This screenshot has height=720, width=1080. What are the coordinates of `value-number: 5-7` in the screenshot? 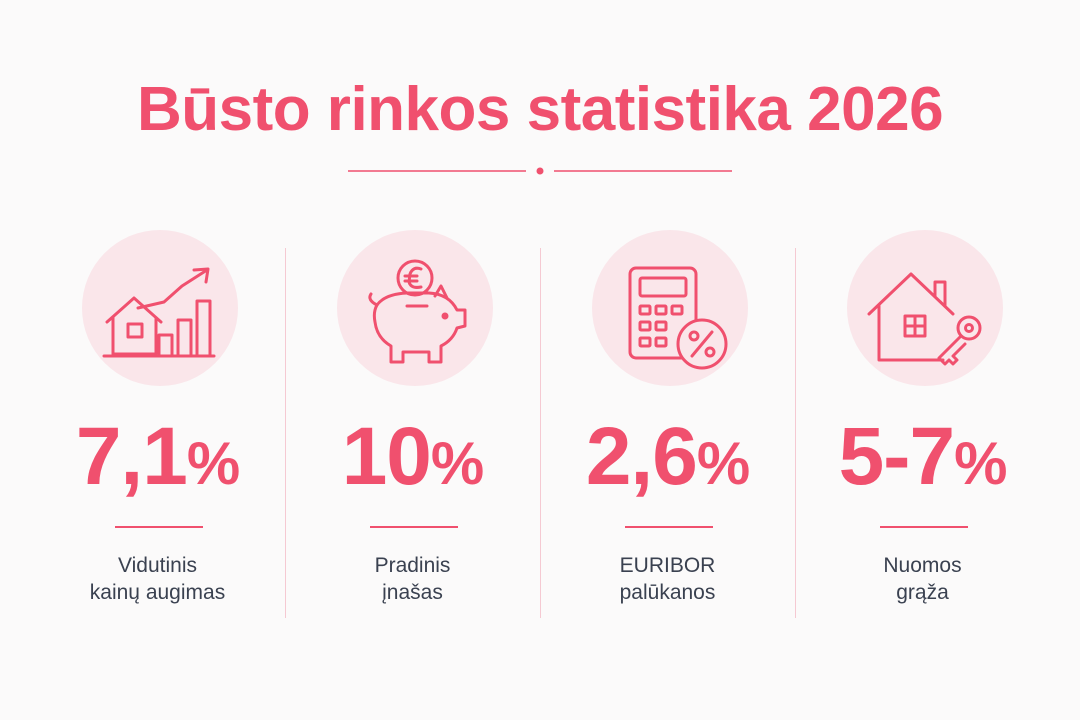 It's located at (897, 456).